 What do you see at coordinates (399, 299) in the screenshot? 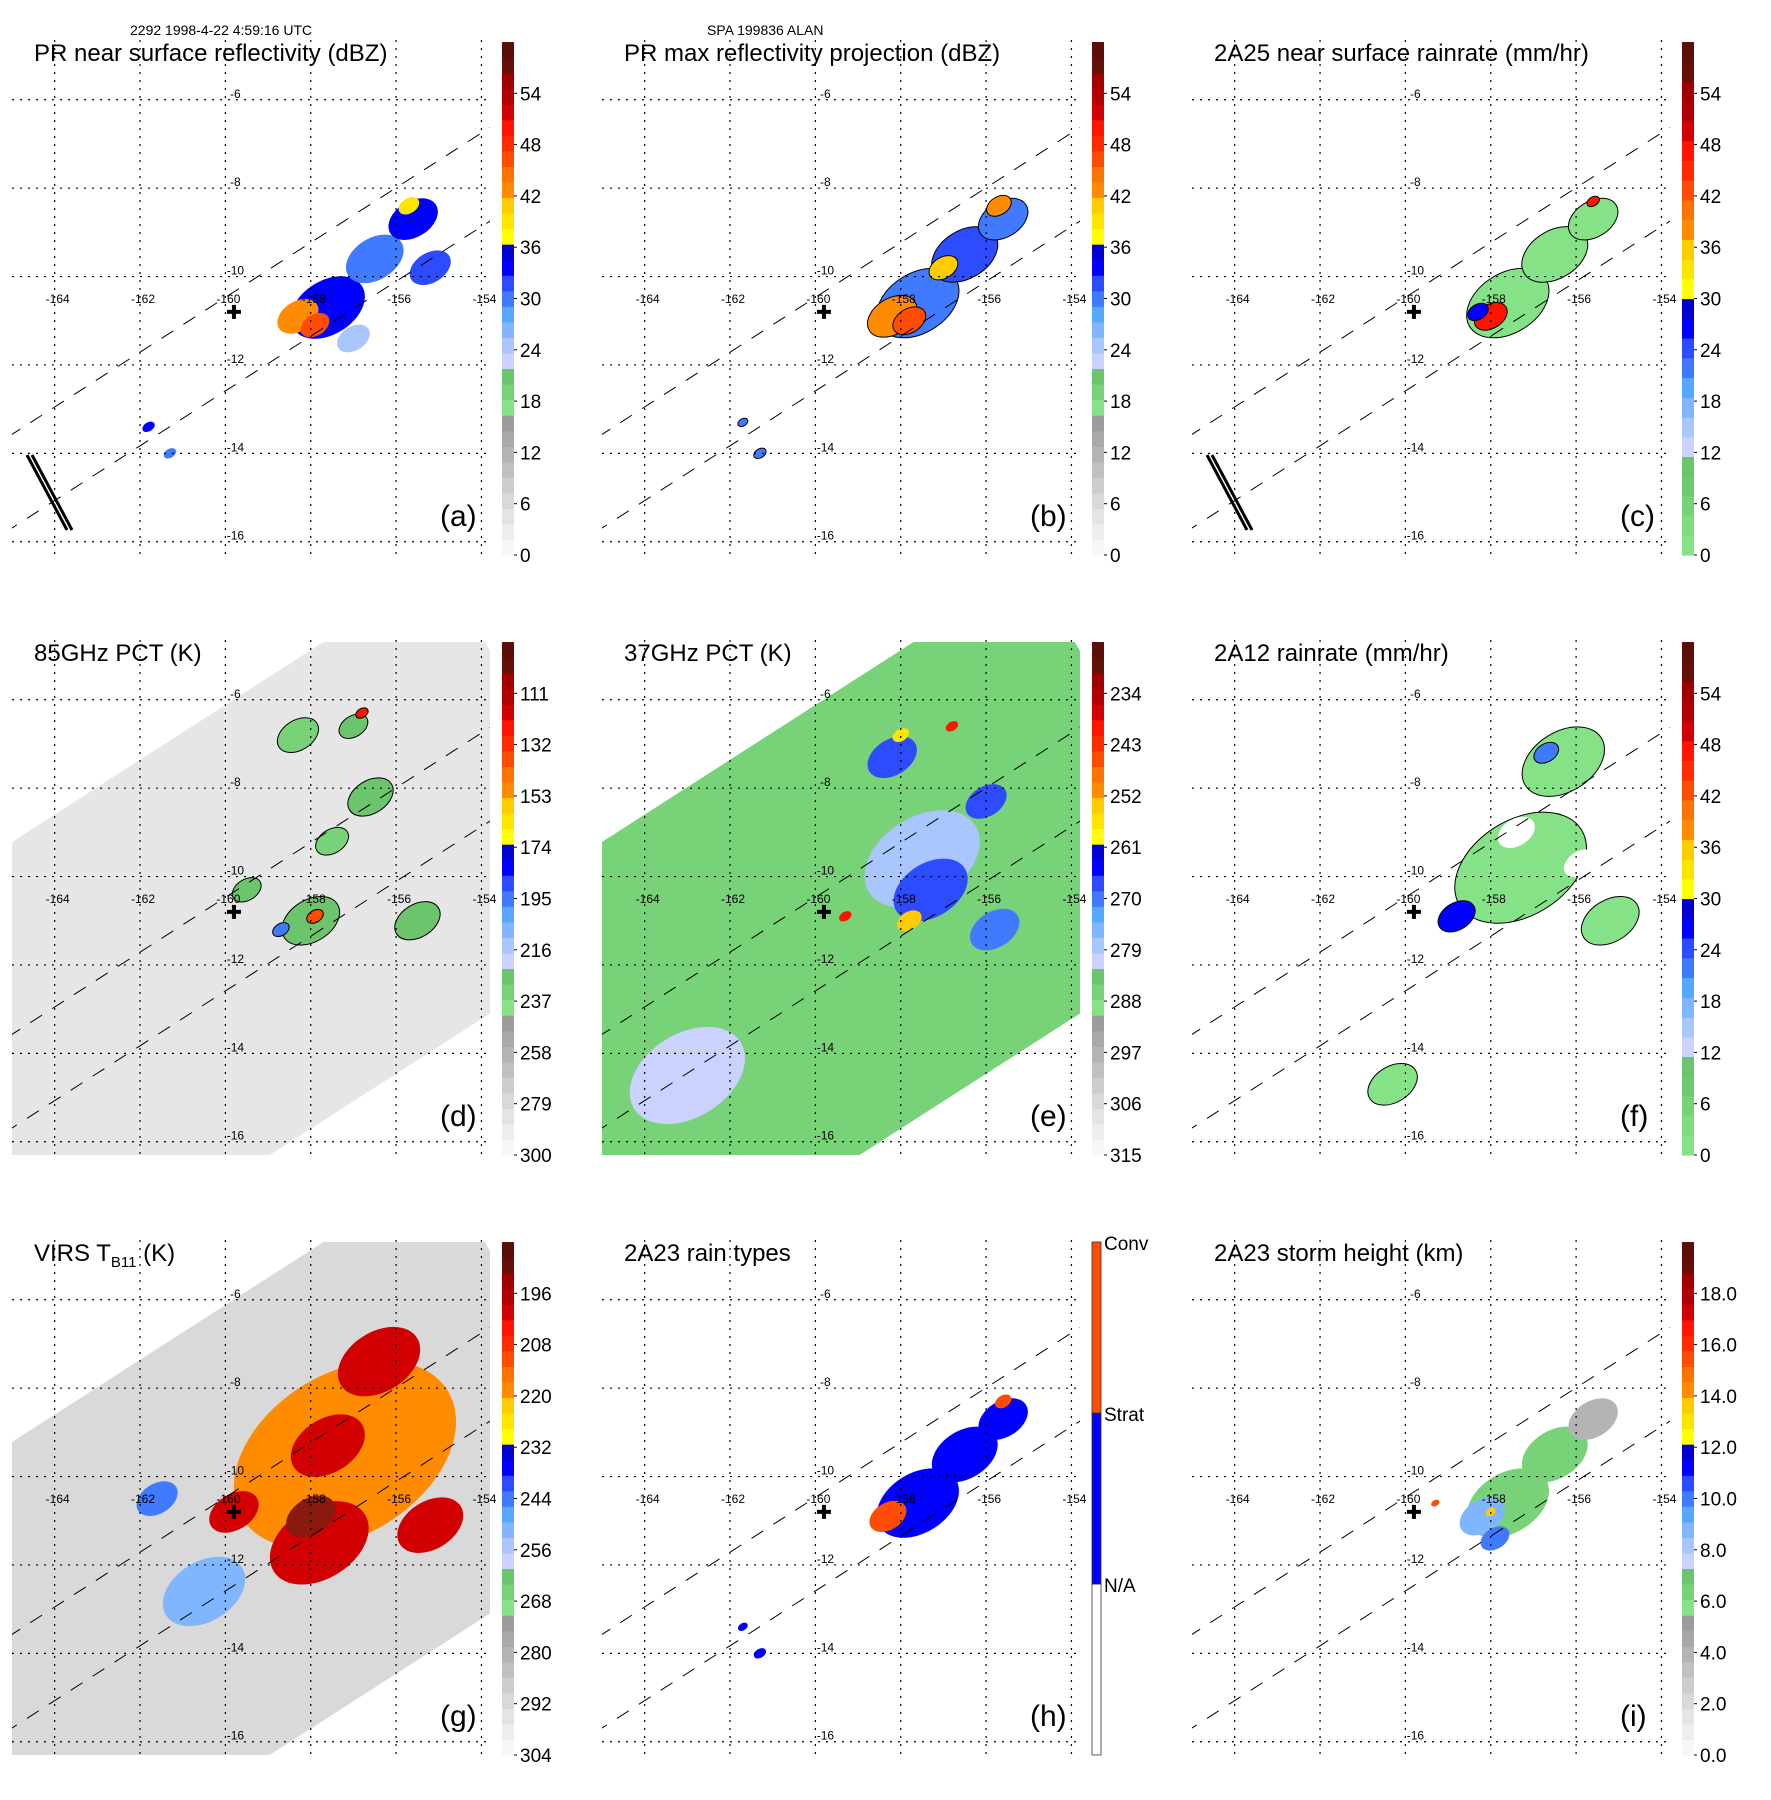
I see `lon-tick-label: -156` at bounding box center [399, 299].